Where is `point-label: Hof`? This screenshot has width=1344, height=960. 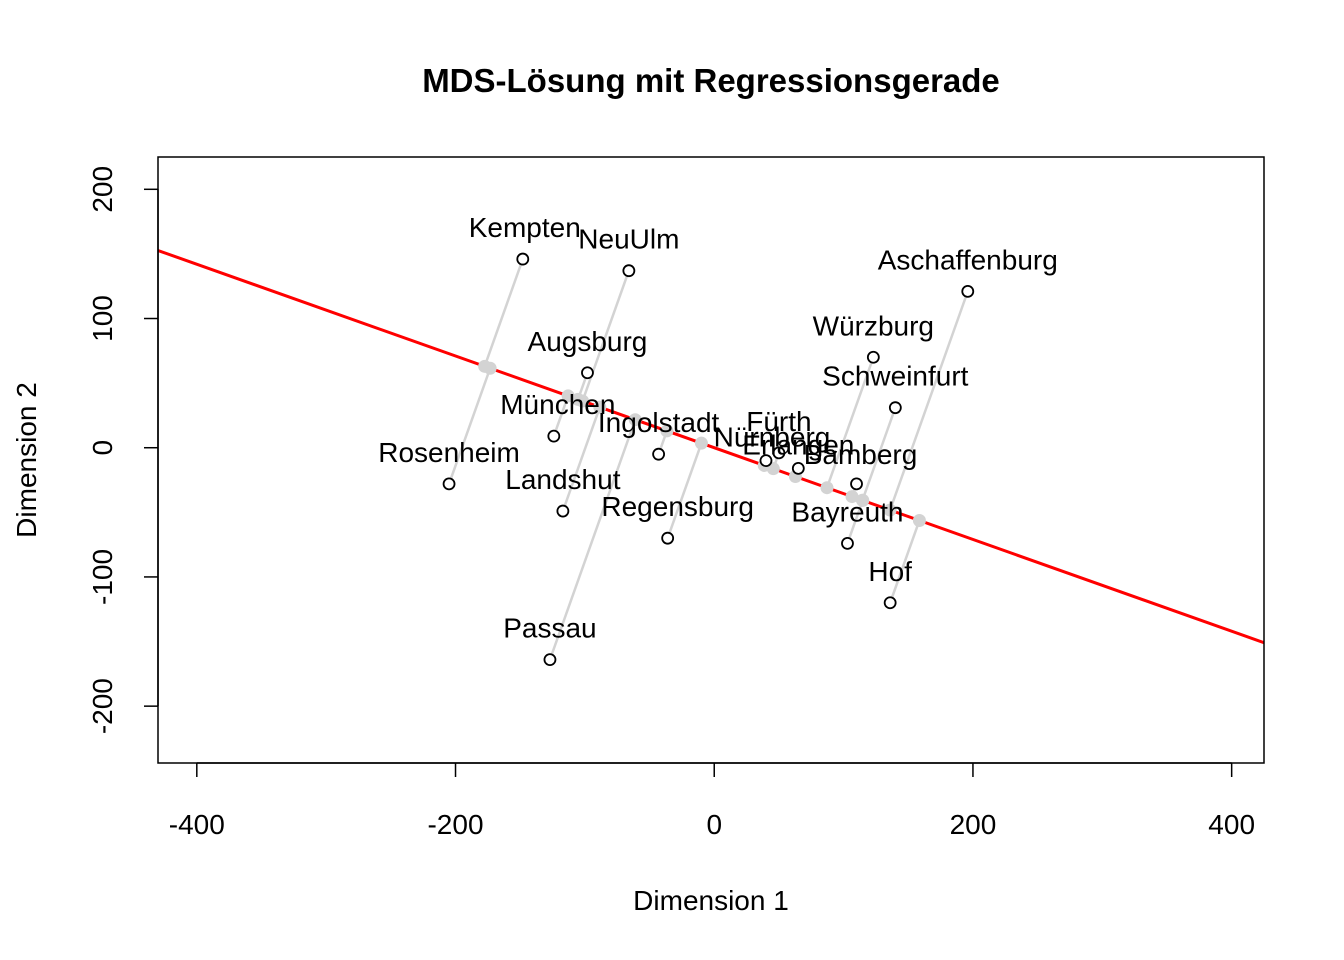
point-label: Hof is located at coordinates (890, 571).